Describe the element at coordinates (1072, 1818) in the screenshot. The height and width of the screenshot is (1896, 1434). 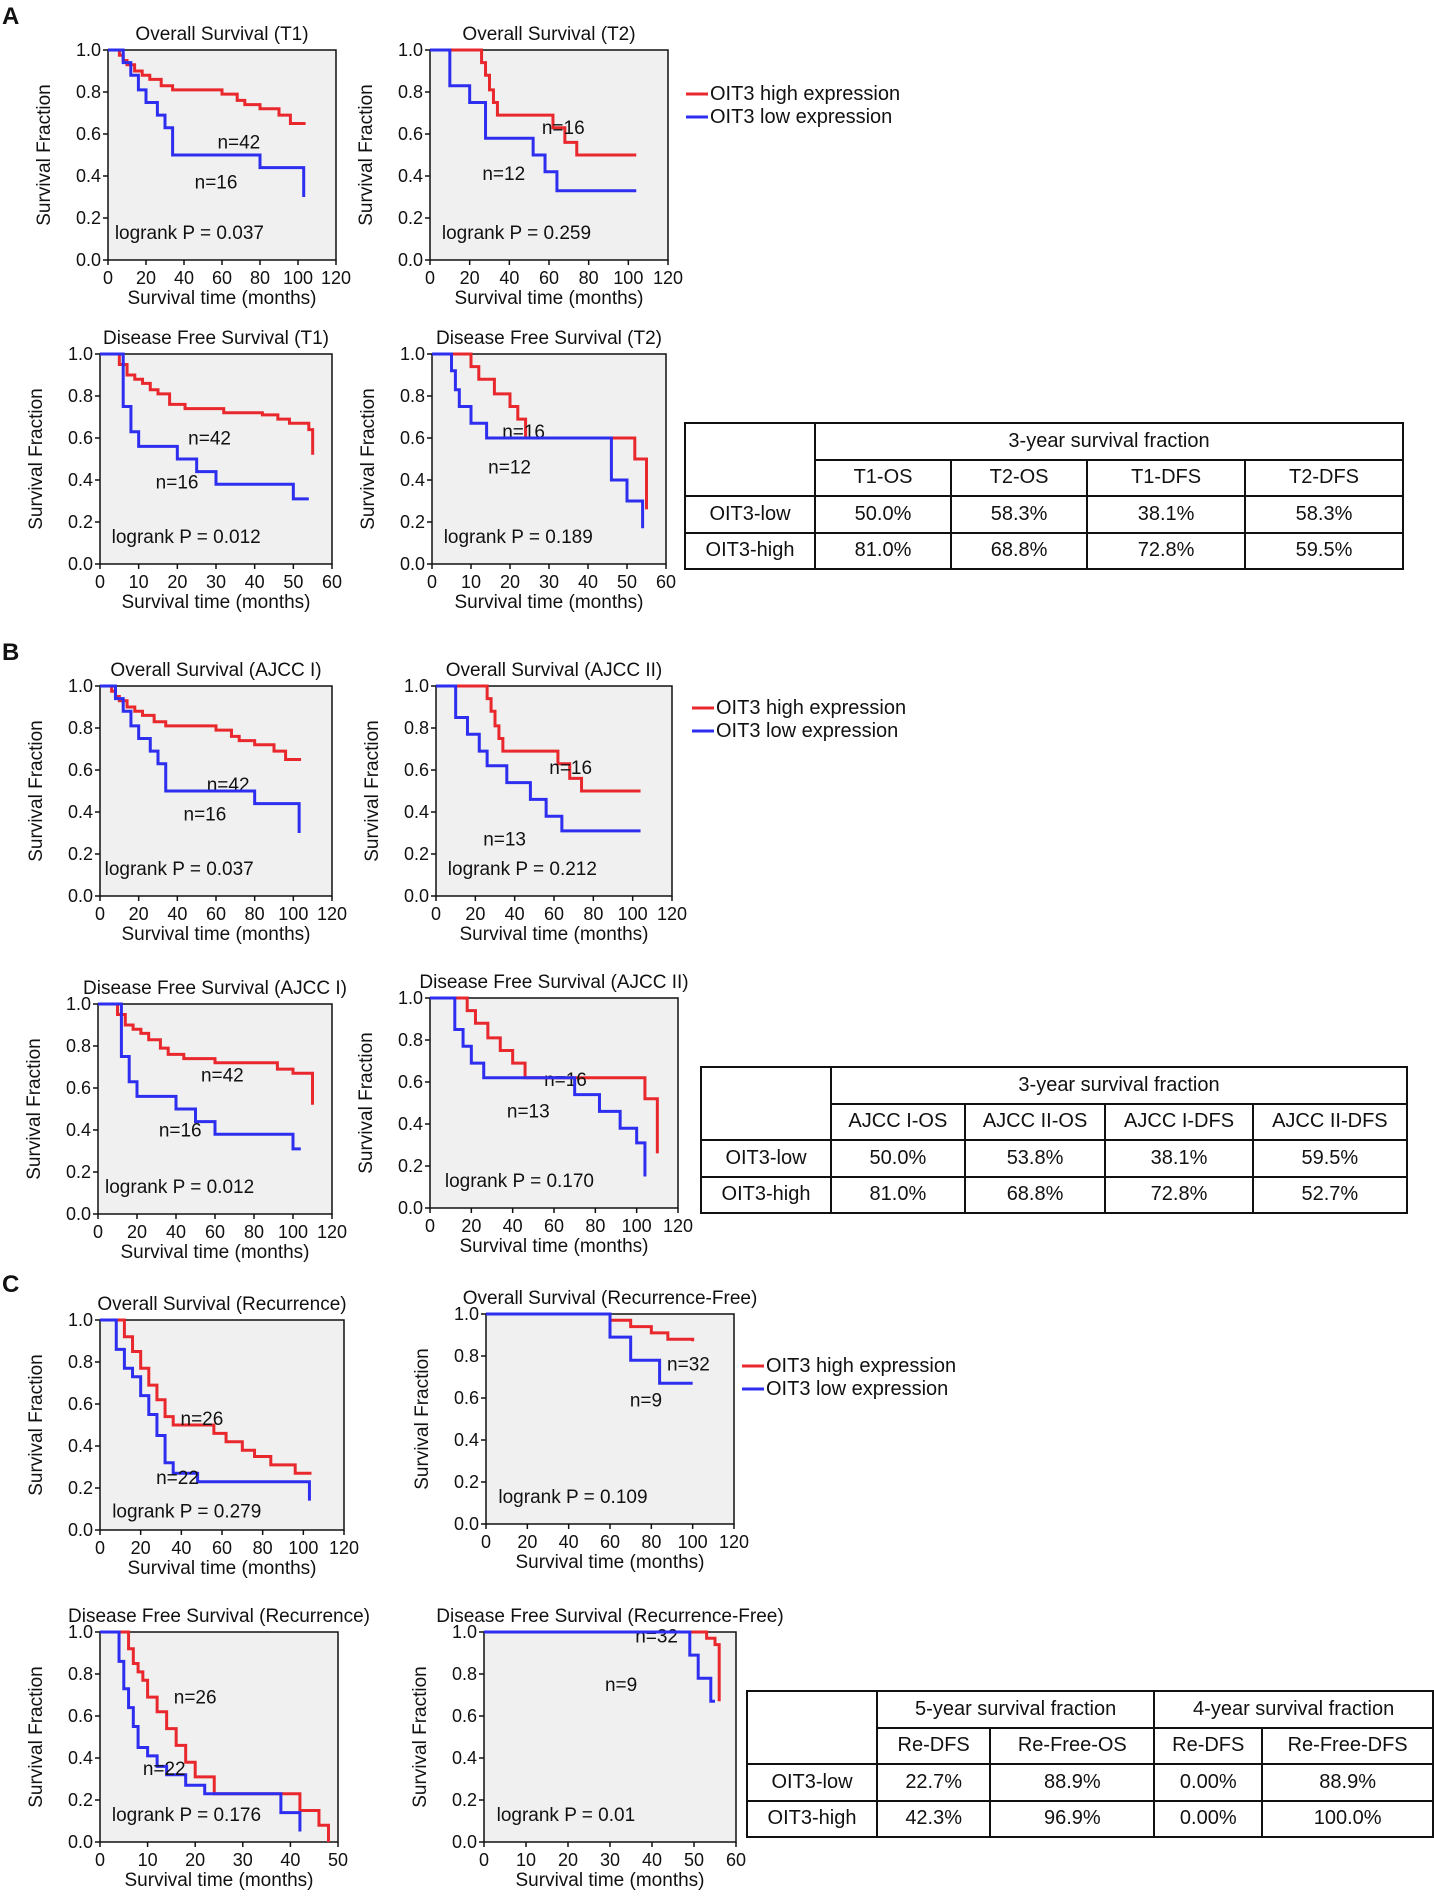
I see `table-cell: 96.9%` at that location.